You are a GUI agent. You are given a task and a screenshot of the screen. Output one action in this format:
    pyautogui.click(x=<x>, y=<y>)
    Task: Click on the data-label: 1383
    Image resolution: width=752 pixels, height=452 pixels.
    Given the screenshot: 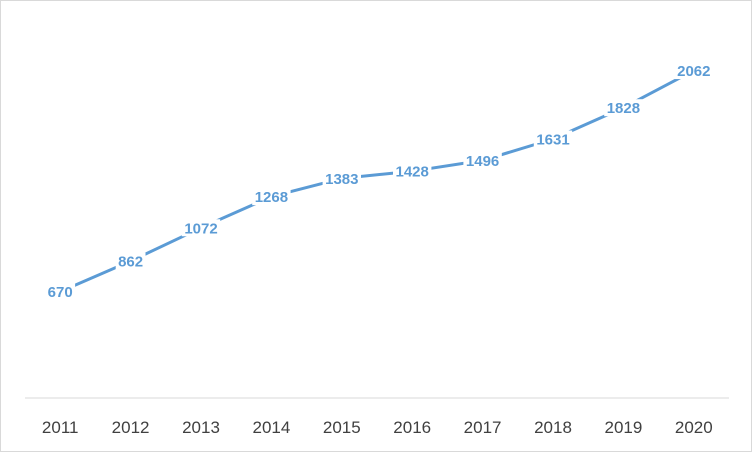 What is the action you would take?
    pyautogui.click(x=341, y=179)
    